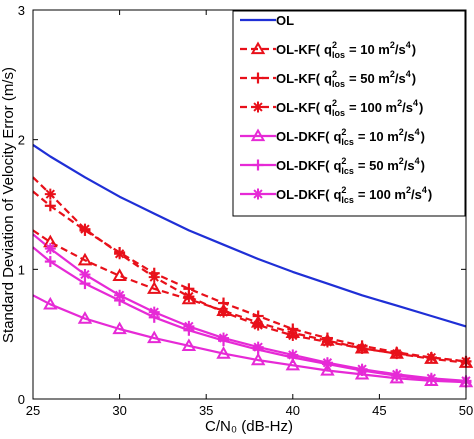 The width and height of the screenshot is (474, 439). What do you see at coordinates (50, 206) in the screenshot?
I see `series-3-point` at bounding box center [50, 206].